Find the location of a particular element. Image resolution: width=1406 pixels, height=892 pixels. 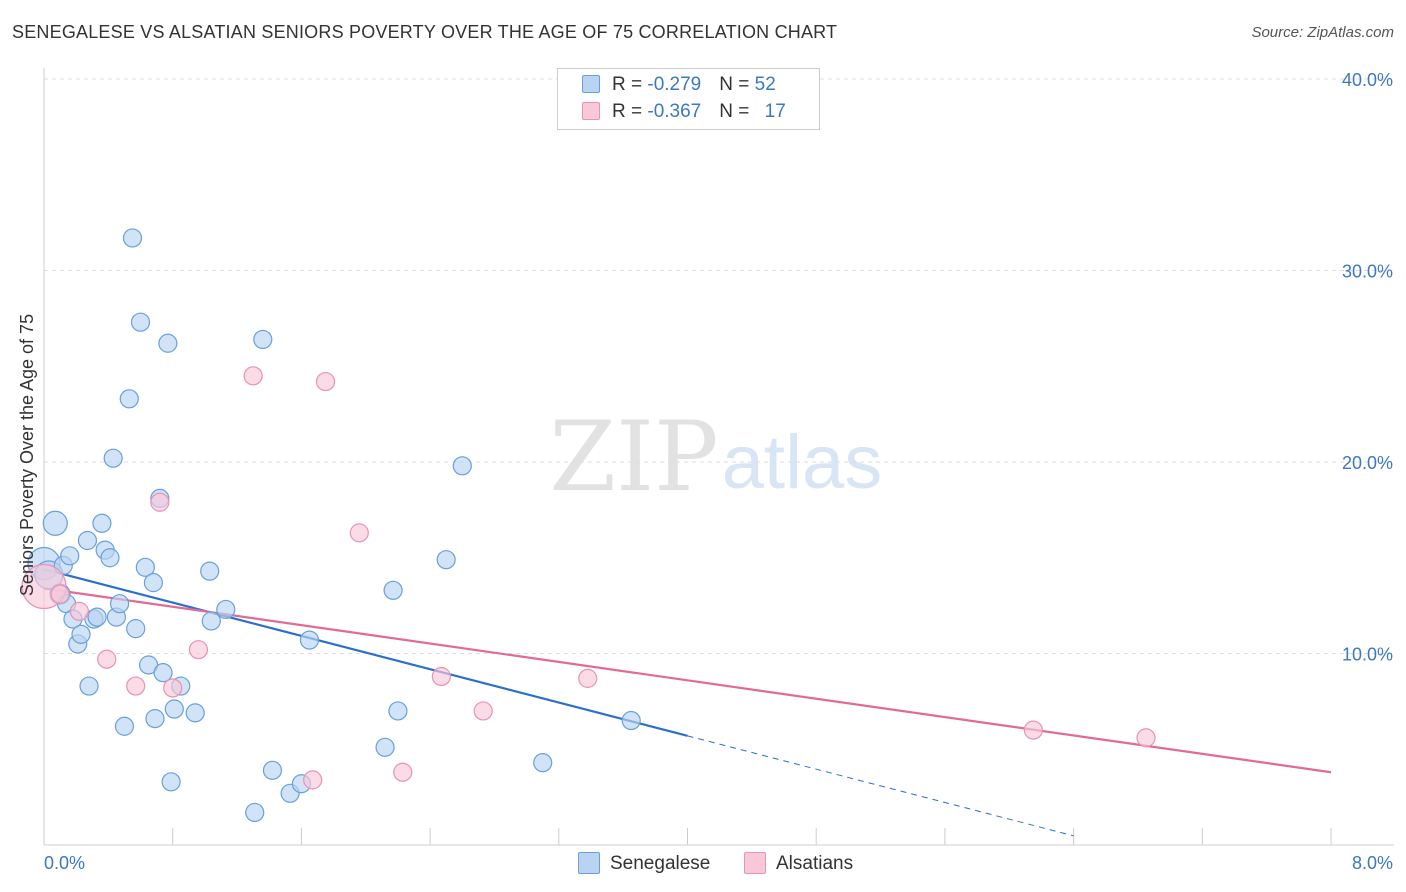

legend-n-value: 17 is located at coordinates (775, 111).